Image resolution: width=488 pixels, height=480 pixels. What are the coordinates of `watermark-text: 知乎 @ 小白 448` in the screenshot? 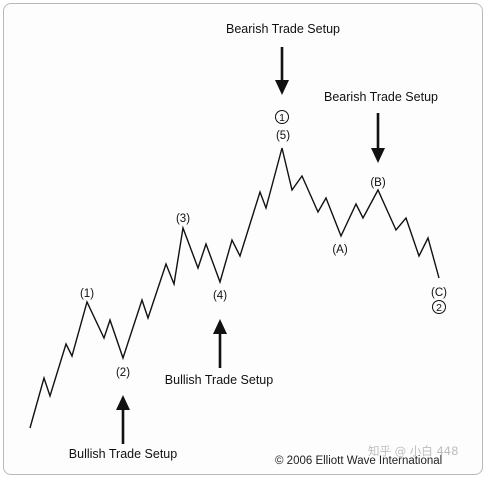 It's located at (413, 451).